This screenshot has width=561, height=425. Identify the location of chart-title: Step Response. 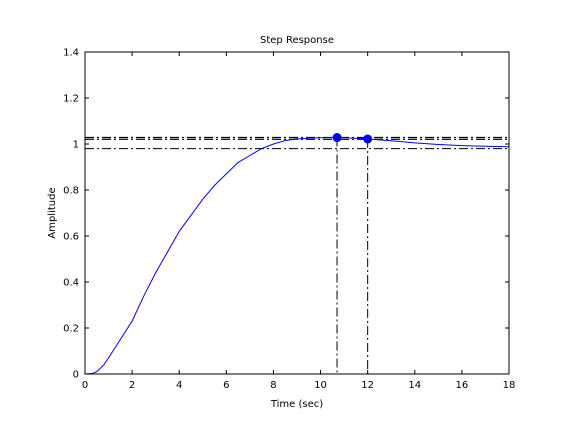
(297, 40).